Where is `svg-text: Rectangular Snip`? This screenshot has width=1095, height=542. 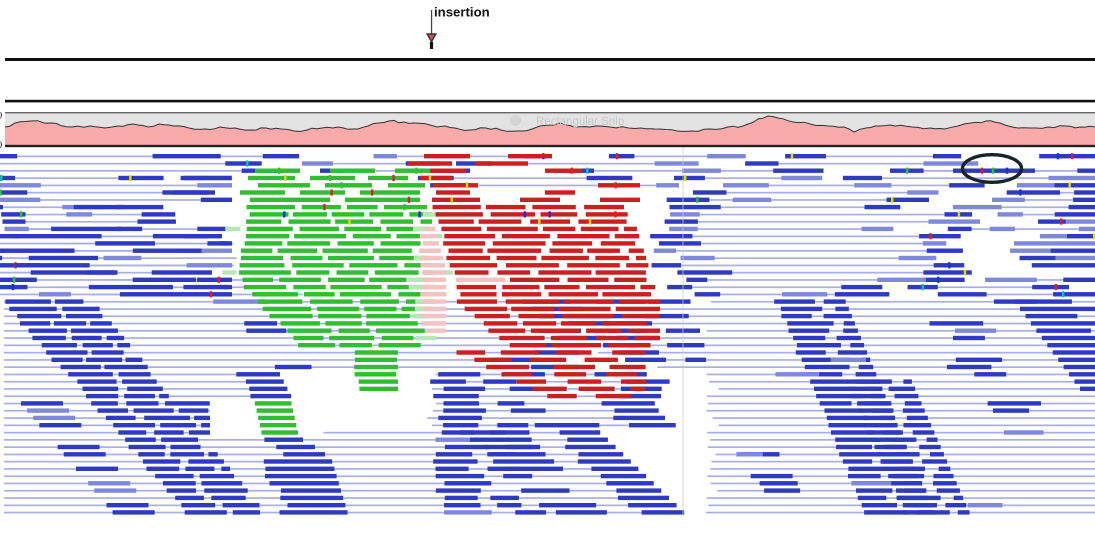 svg-text: Rectangular Snip is located at coordinates (580, 122).